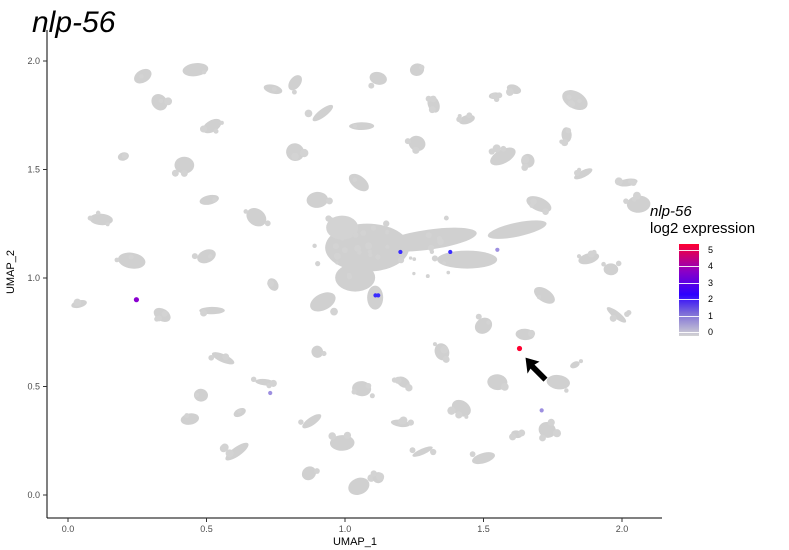  What do you see at coordinates (719, 294) in the screenshot?
I see `legend-colorbar-area: 5 4 3 2 1 0` at bounding box center [719, 294].